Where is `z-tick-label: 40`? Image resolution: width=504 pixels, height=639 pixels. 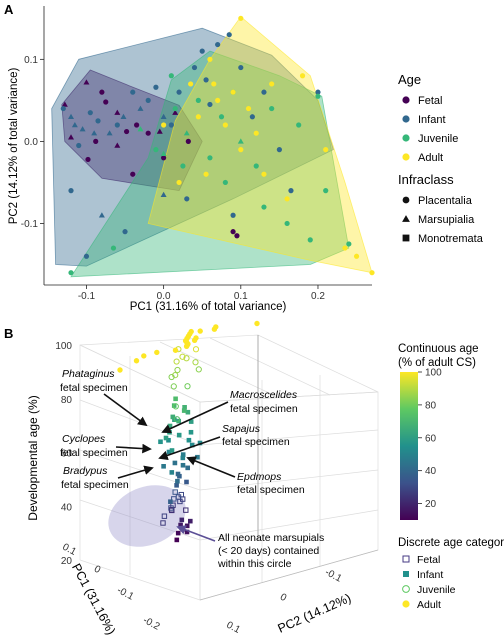 z-tick-label: 40 is located at coordinates (67, 507).